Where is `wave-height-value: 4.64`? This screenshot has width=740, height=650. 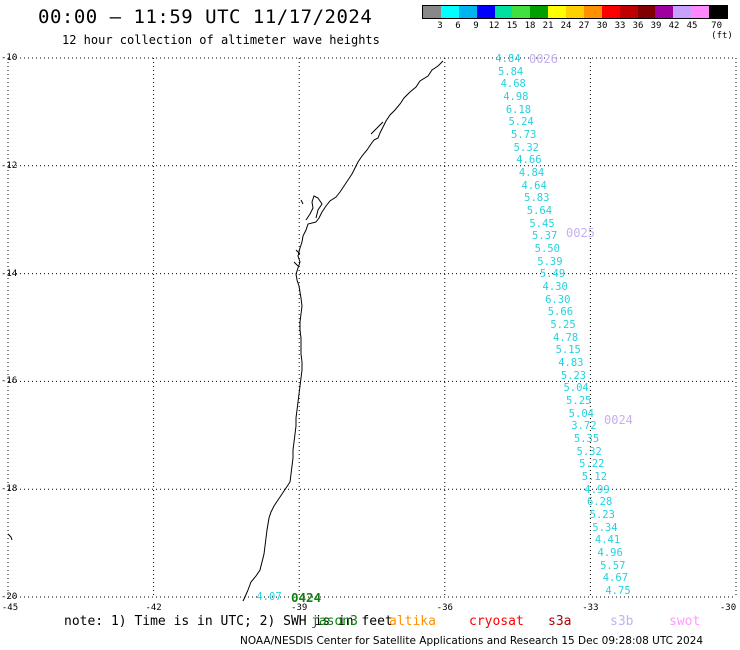
wave-height-value: 4.64 is located at coordinates (534, 185).